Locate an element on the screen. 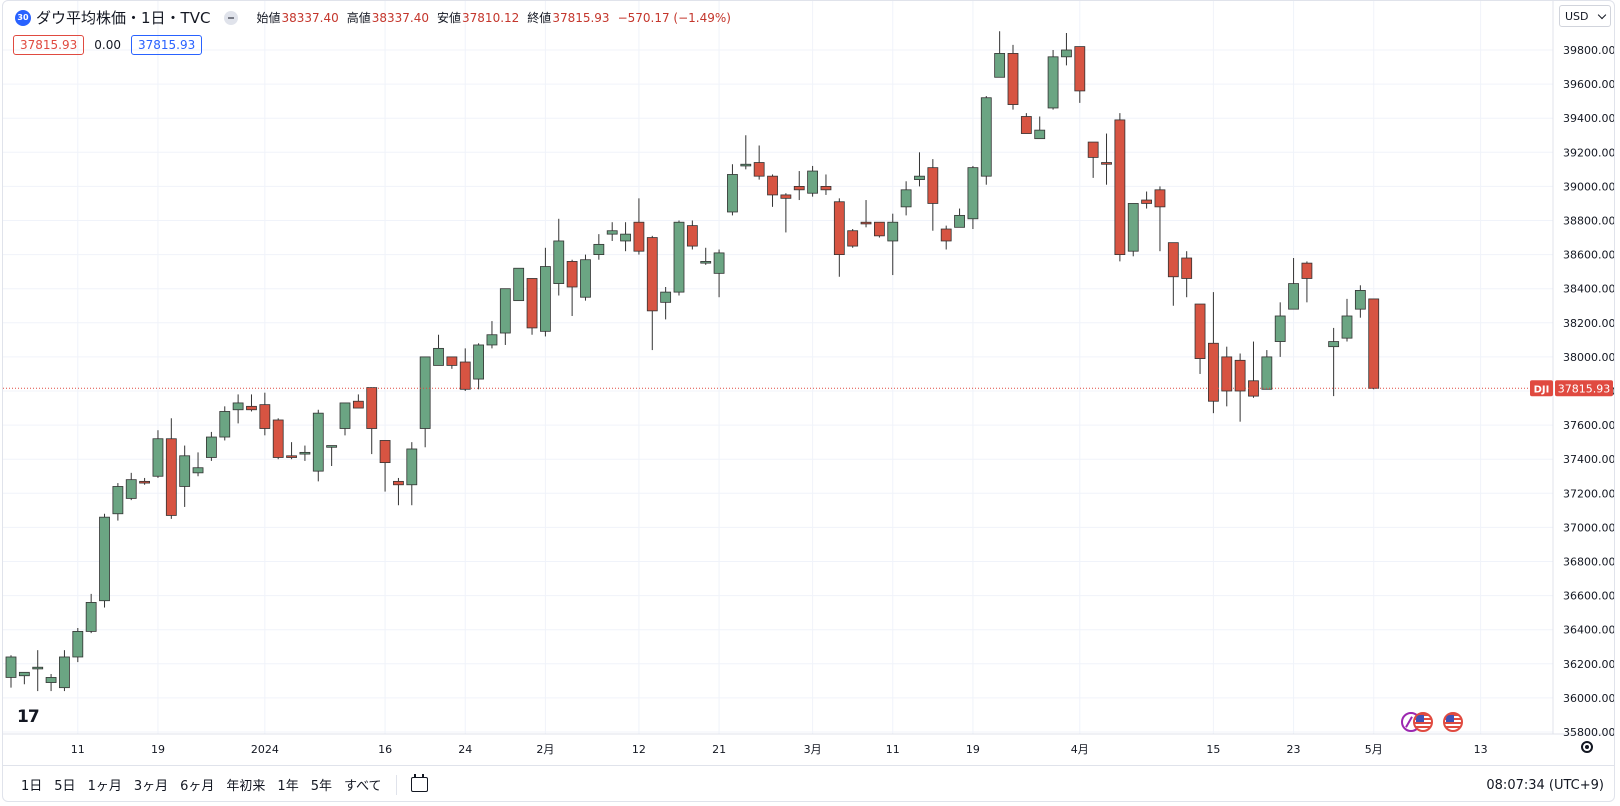 The image size is (1620, 806). range-1d: 1日 is located at coordinates (32, 786).